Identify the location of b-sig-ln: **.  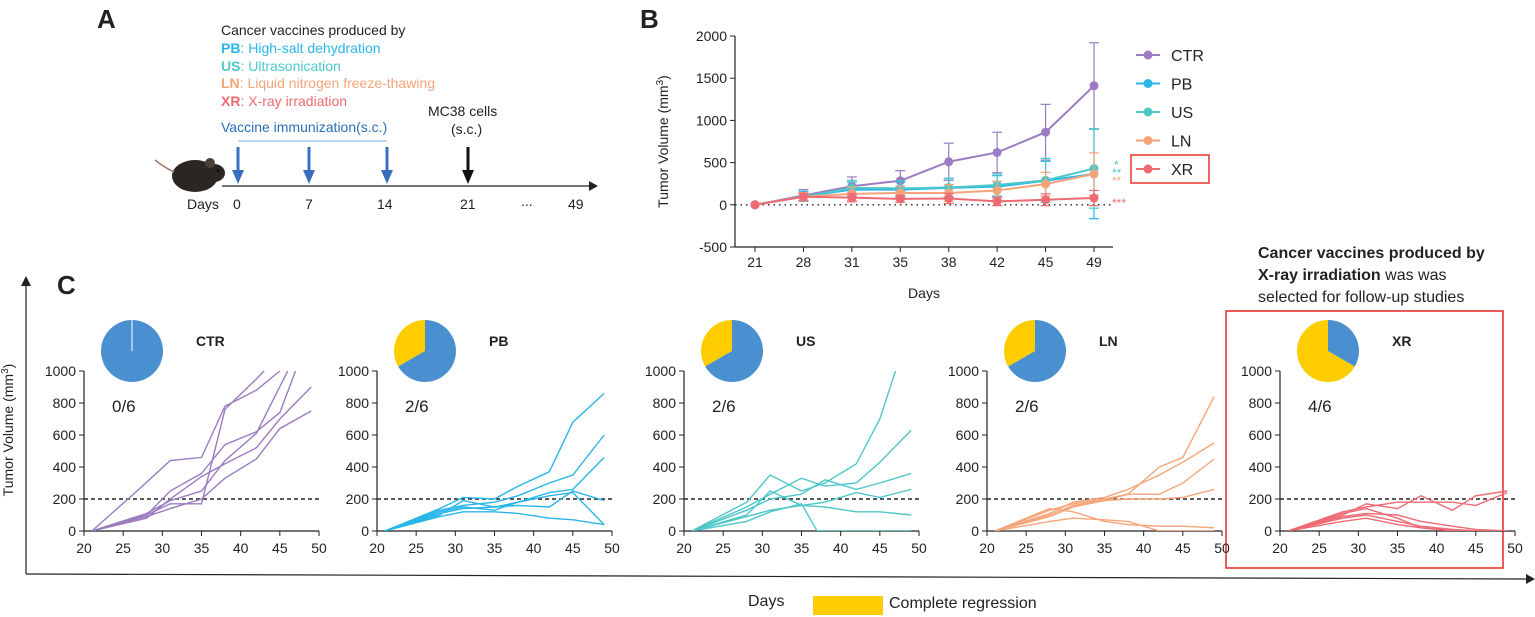
(1117, 181).